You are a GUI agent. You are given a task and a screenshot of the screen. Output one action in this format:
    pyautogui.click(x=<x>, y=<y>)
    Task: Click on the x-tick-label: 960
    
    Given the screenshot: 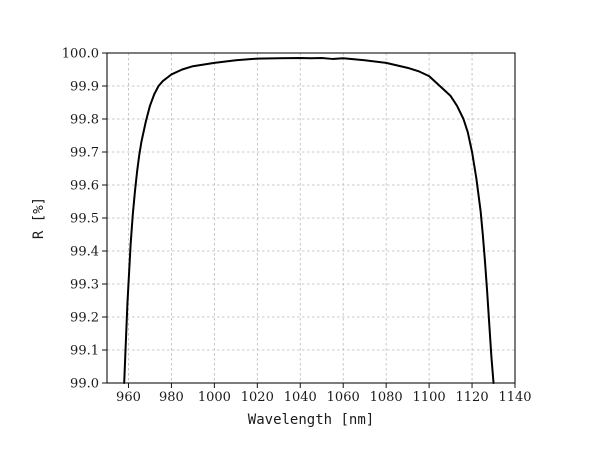 What is the action you would take?
    pyautogui.click(x=128, y=397)
    